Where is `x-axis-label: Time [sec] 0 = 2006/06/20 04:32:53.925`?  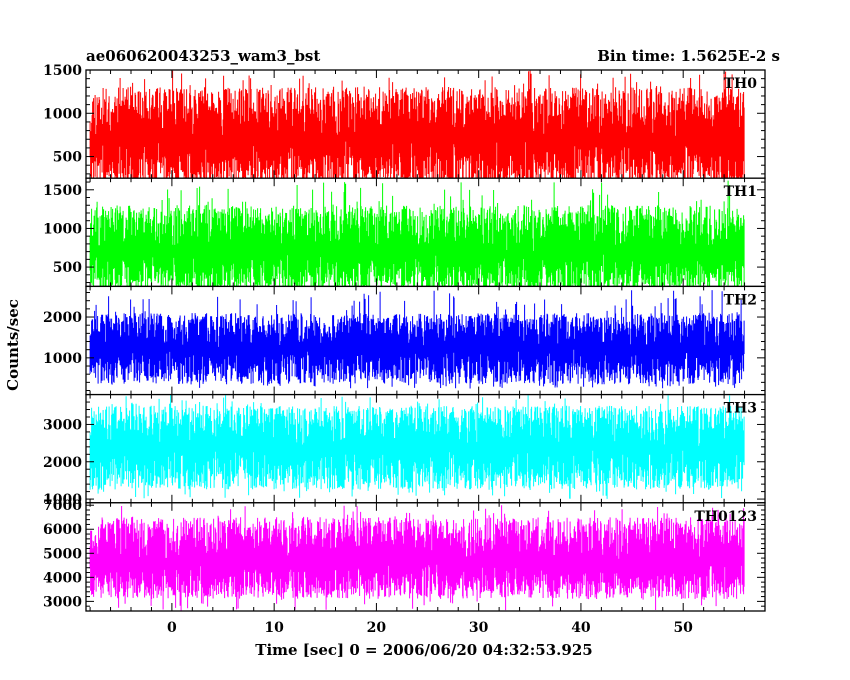 x-axis-label: Time [sec] 0 = 2006/06/20 04:32:53.925 is located at coordinates (423, 650).